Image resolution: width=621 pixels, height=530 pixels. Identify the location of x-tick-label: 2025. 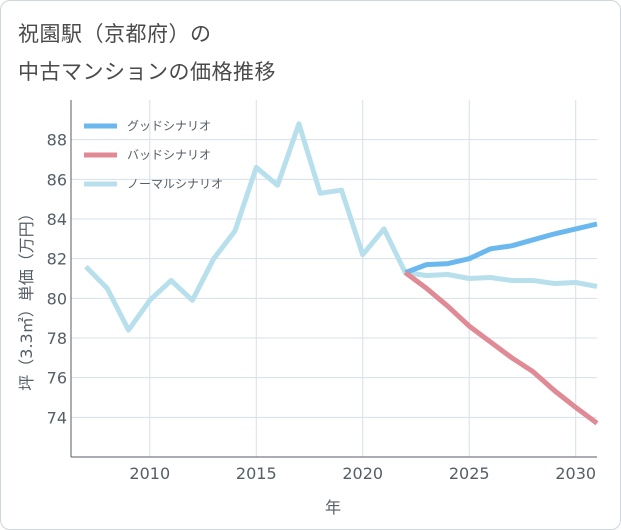
(469, 473).